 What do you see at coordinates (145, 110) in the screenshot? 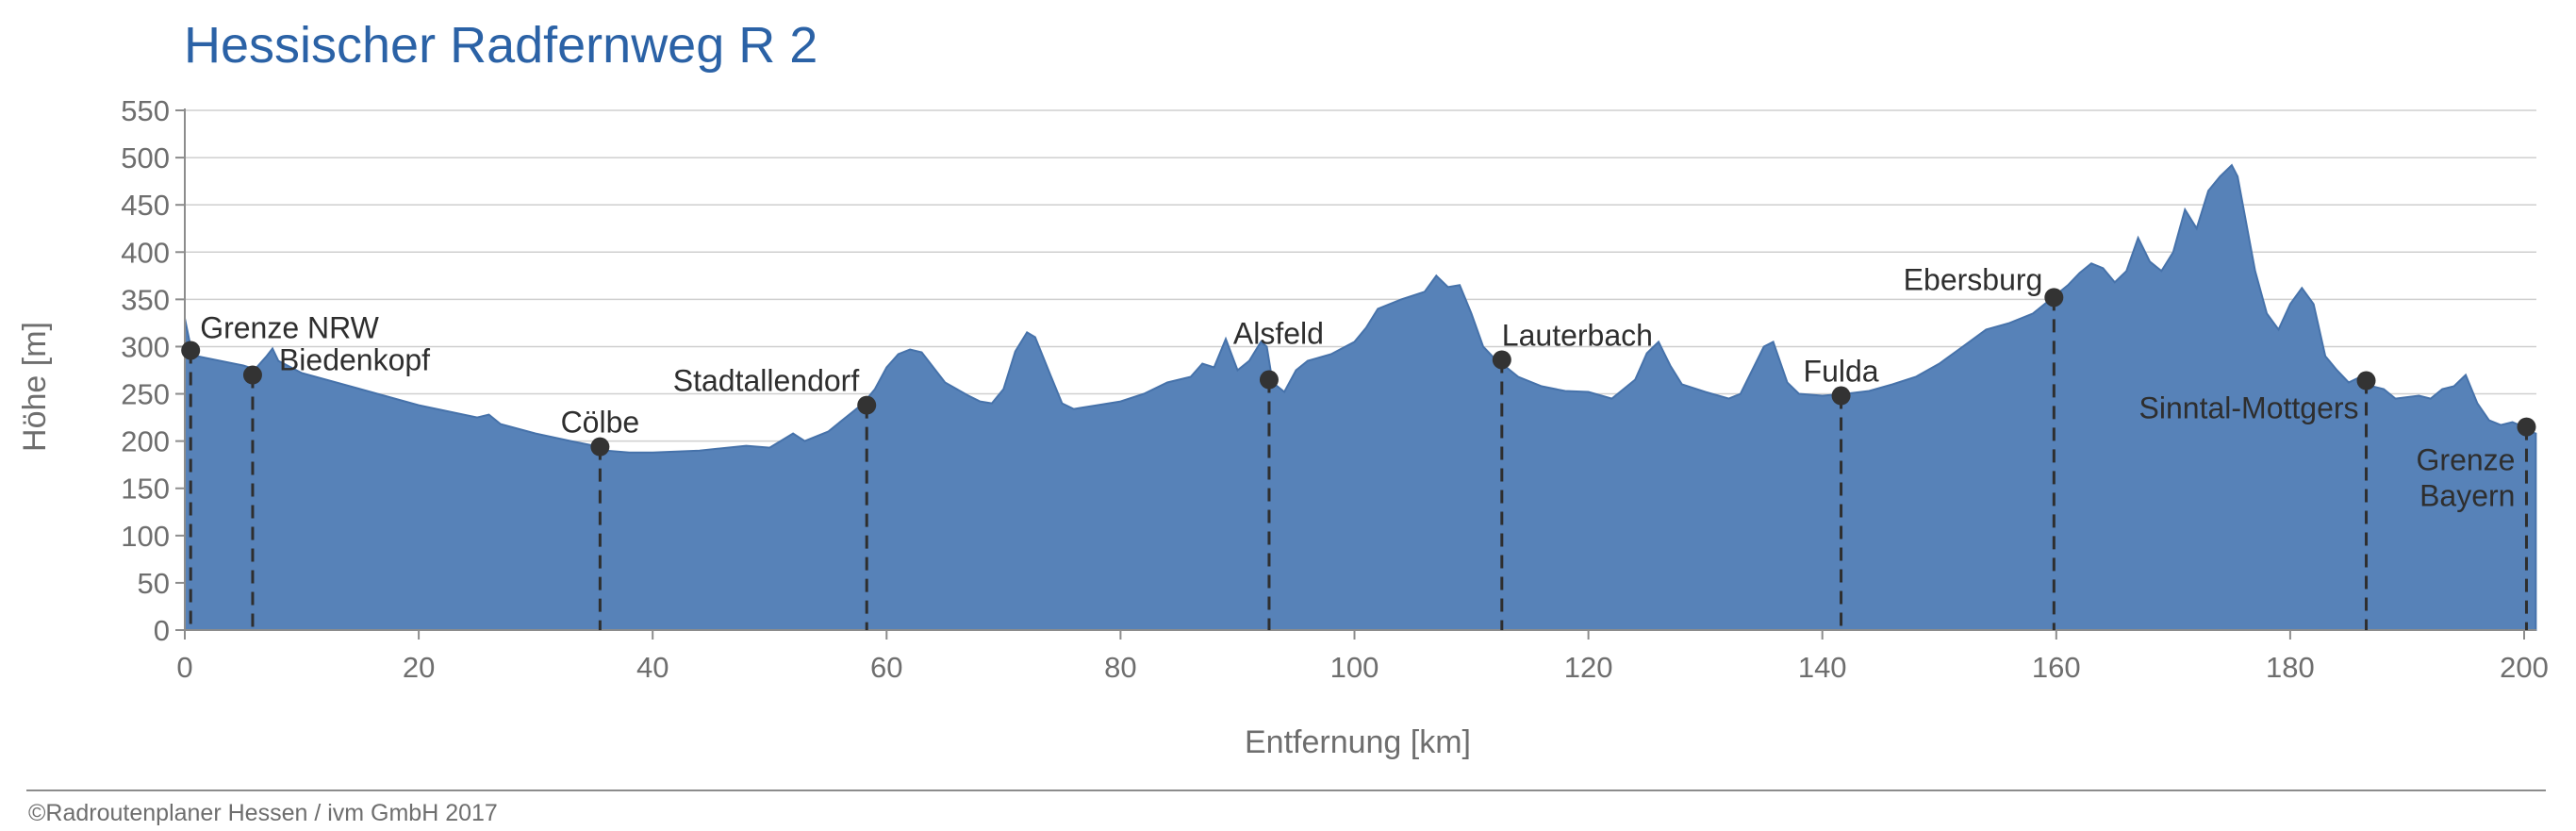
I see `y-tick-label-550: 550` at bounding box center [145, 110].